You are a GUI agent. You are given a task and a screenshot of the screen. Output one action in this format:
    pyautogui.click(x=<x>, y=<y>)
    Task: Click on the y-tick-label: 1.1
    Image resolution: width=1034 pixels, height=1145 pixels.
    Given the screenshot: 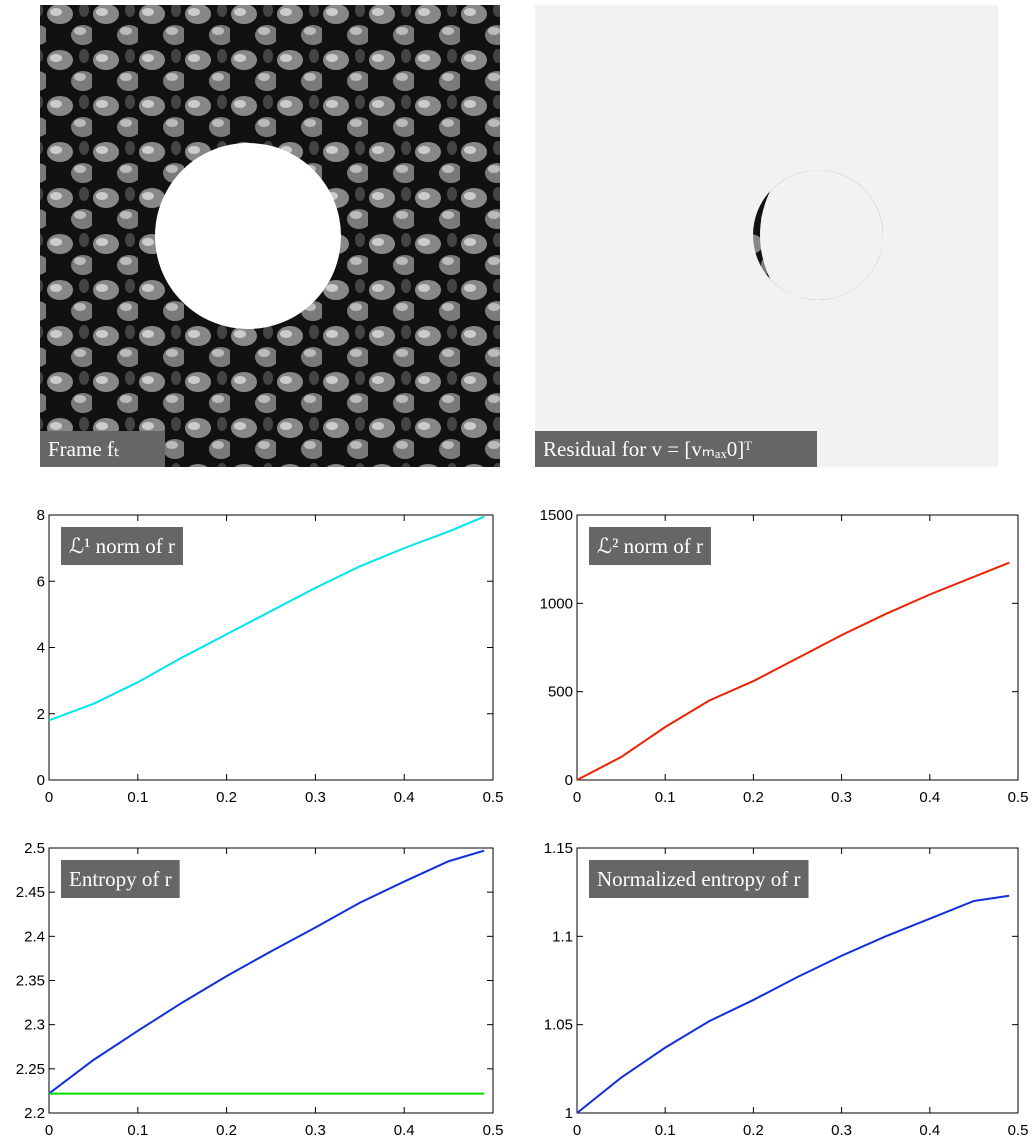 What is the action you would take?
    pyautogui.click(x=562, y=936)
    